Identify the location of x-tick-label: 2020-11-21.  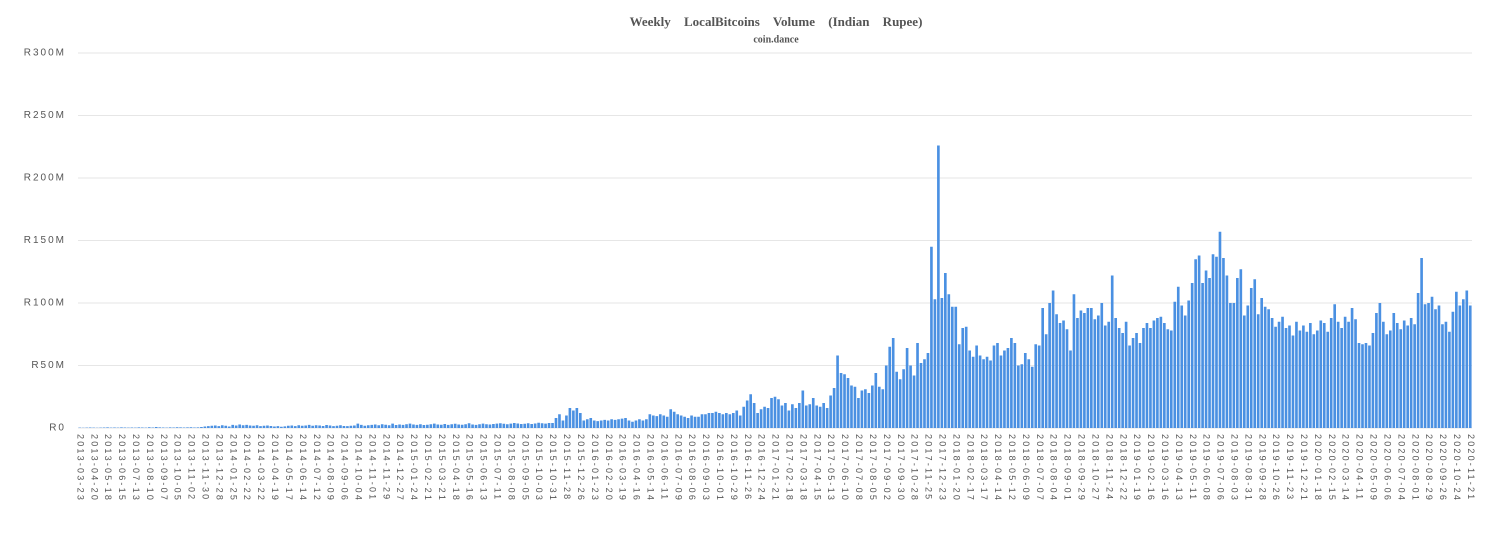
(1471, 467).